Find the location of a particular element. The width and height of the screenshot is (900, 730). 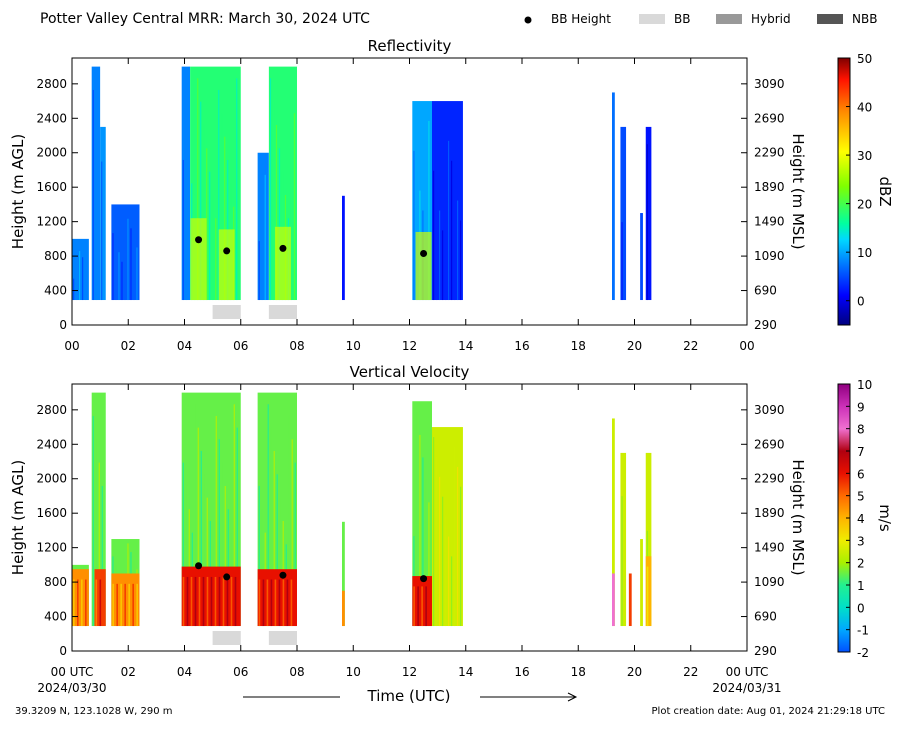

reflectivity-y2tick-label: 1490 is located at coordinates (769, 222).